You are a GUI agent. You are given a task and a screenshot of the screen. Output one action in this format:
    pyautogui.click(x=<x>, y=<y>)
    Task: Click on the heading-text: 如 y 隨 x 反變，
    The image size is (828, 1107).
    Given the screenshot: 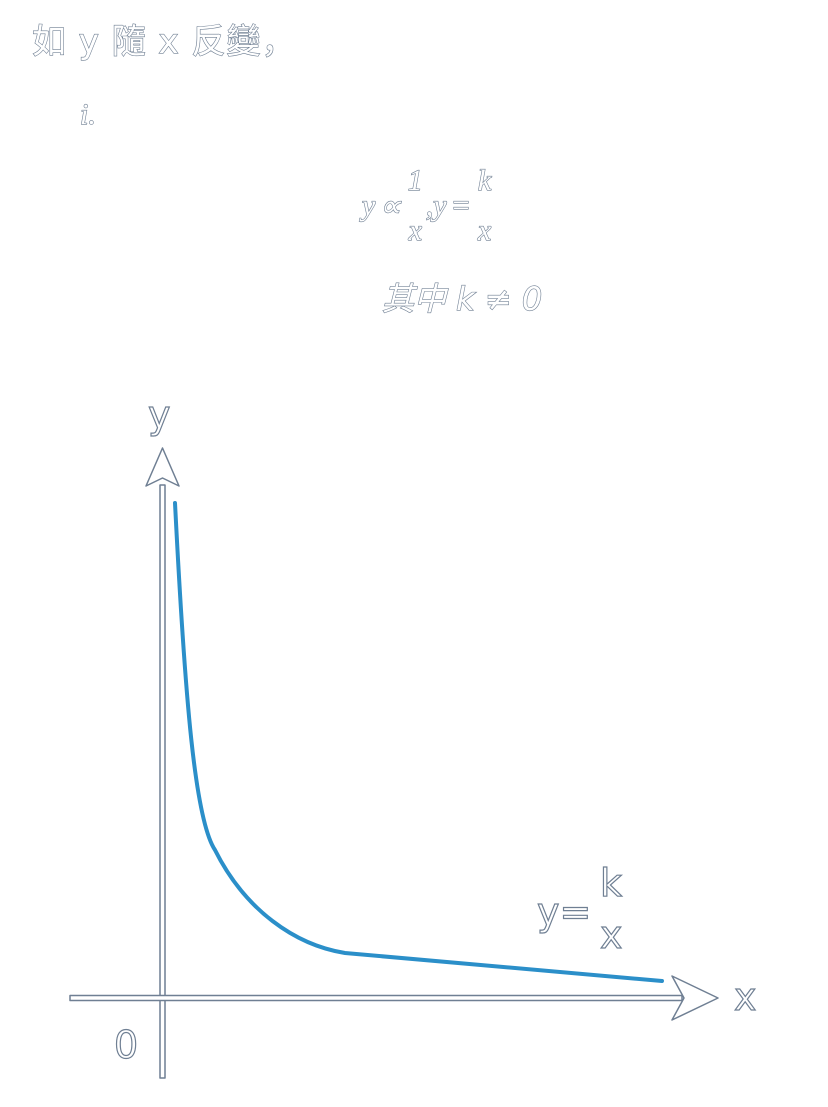 What is the action you would take?
    pyautogui.click(x=164, y=41)
    